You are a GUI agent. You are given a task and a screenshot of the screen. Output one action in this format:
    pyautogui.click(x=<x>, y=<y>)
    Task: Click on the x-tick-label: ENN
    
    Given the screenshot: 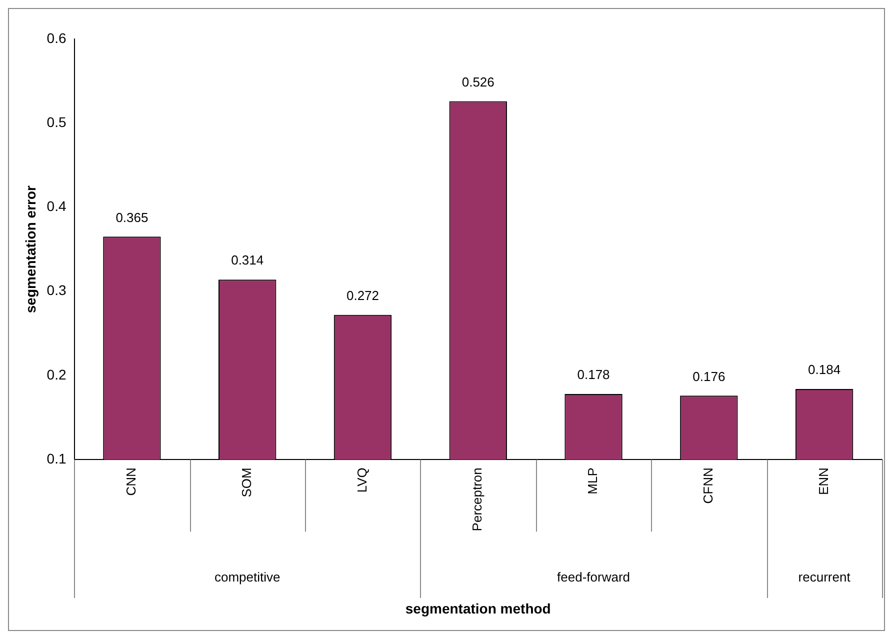 What is the action you would take?
    pyautogui.click(x=823, y=482)
    